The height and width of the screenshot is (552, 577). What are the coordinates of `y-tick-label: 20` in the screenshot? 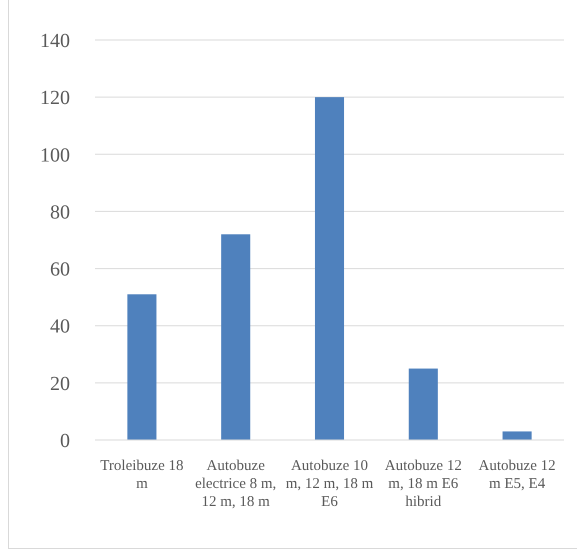 It's located at (60, 383).